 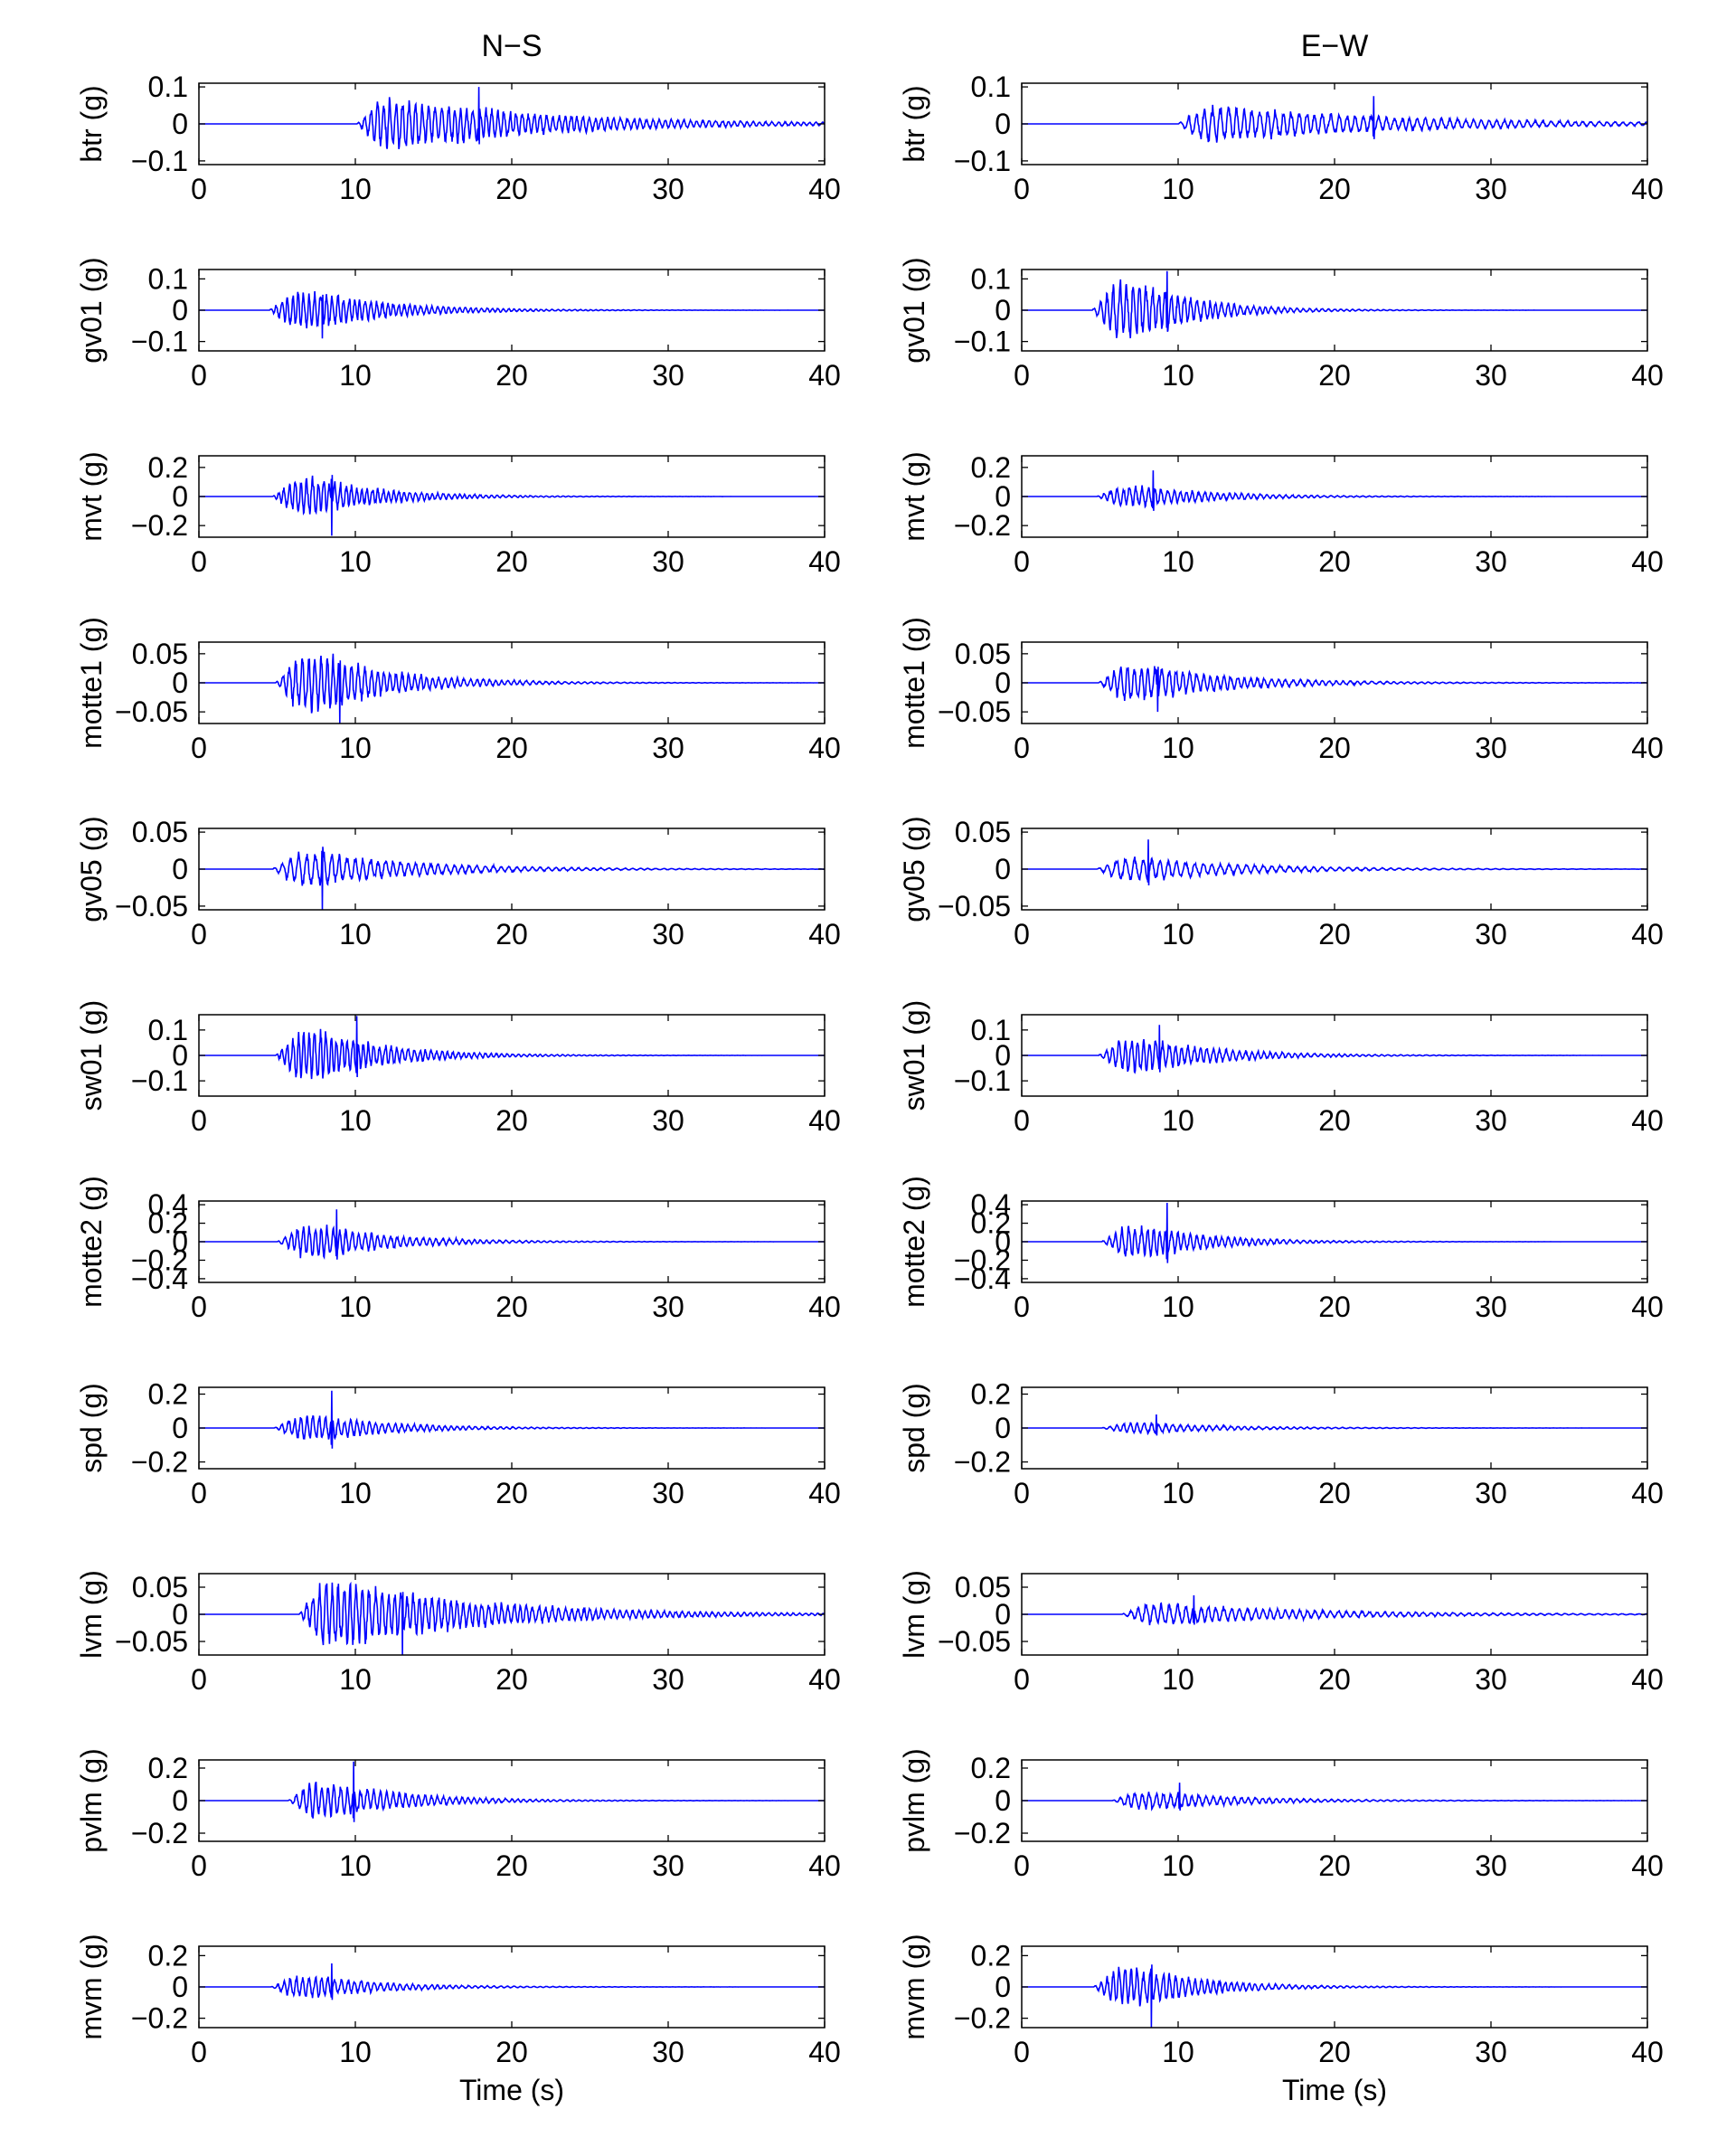 What do you see at coordinates (512, 1618) in the screenshot?
I see `trace-lvm-ns` at bounding box center [512, 1618].